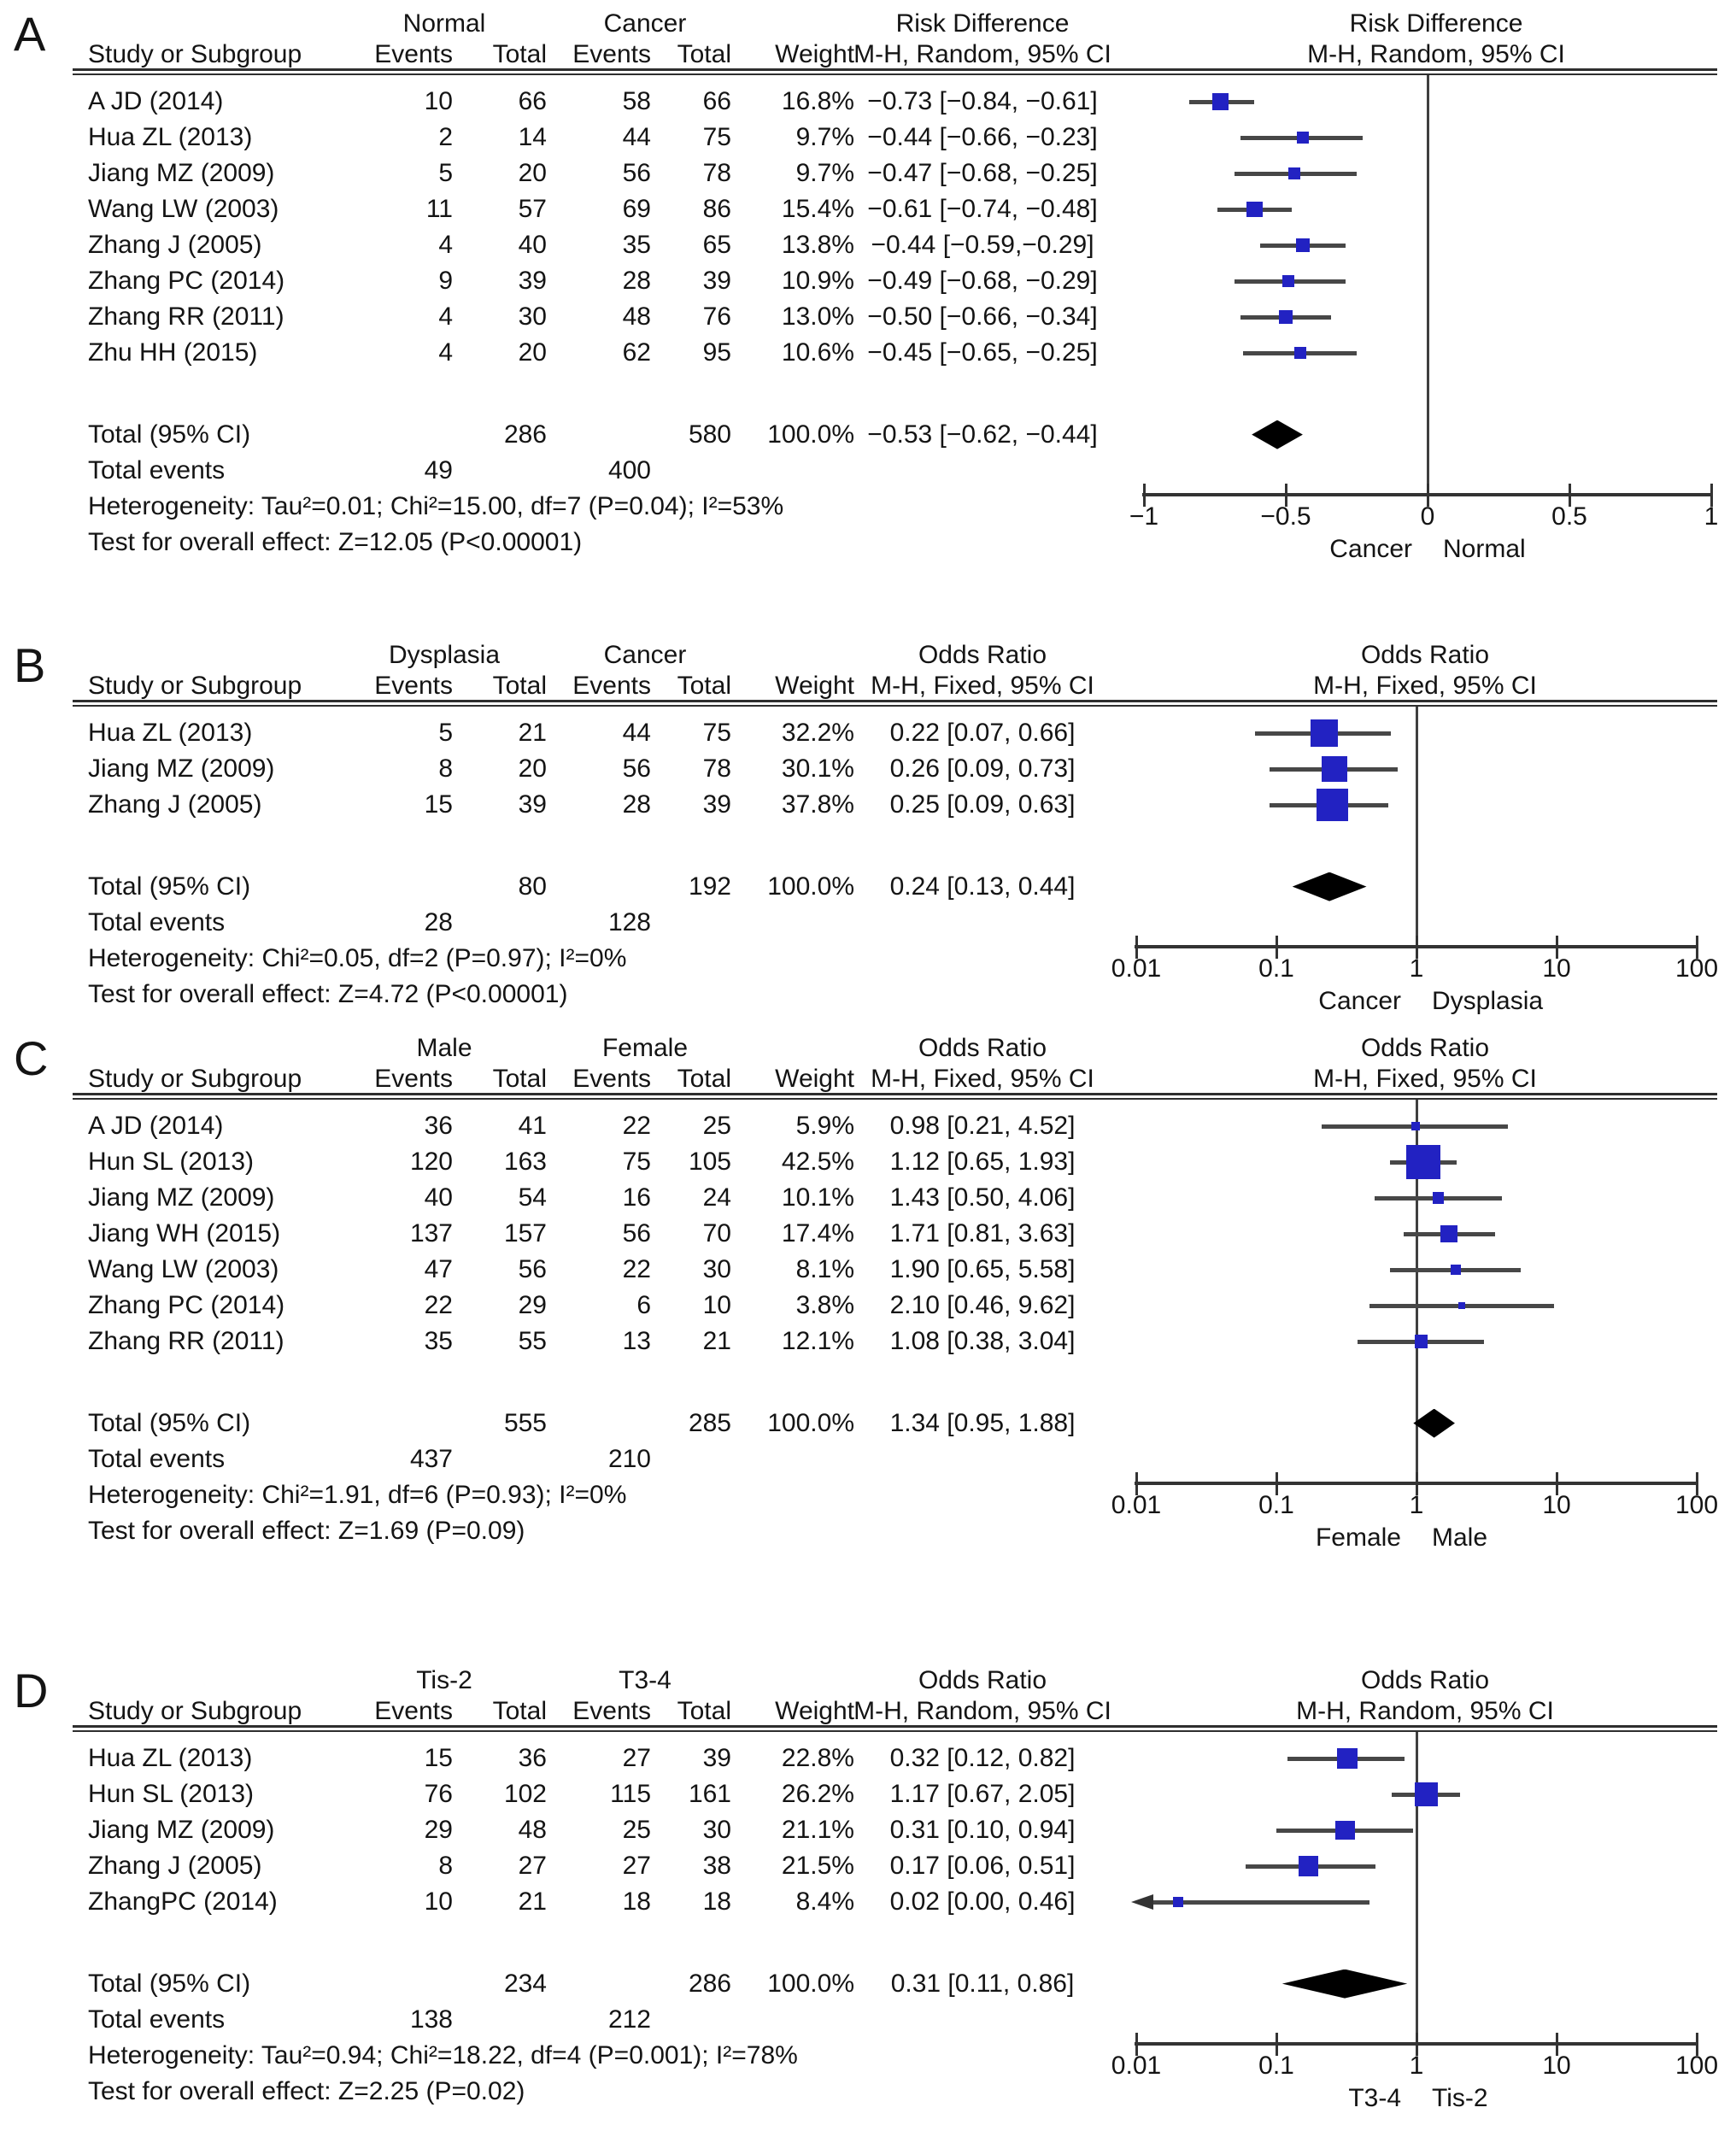 The image size is (1736, 2131). Describe the element at coordinates (1261, 1902) in the screenshot. I see `confidence-interval-line` at that location.